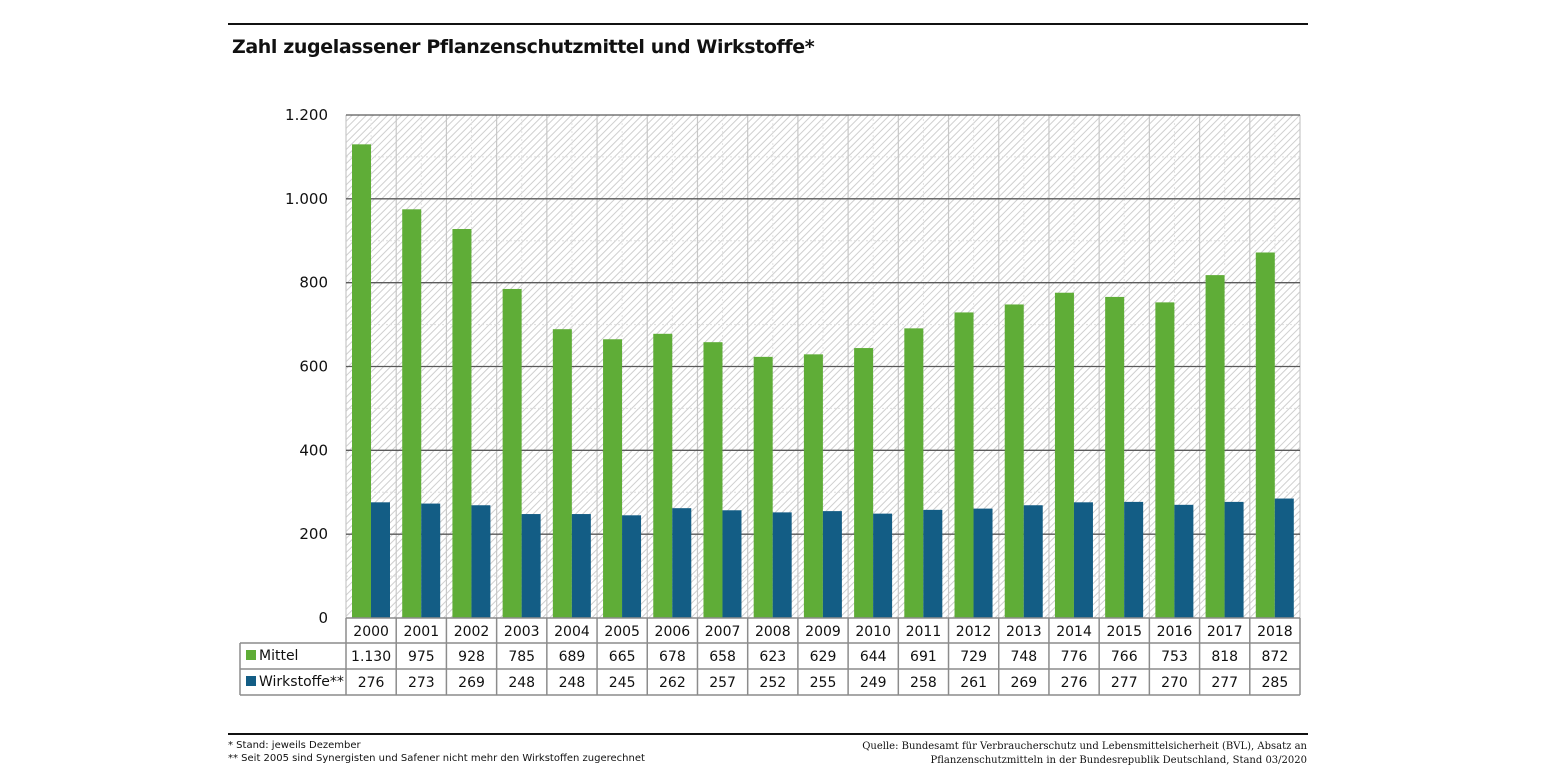 Image resolution: width=1545 pixels, height=775 pixels. I want to click on data-label: 928, so click(471, 657).